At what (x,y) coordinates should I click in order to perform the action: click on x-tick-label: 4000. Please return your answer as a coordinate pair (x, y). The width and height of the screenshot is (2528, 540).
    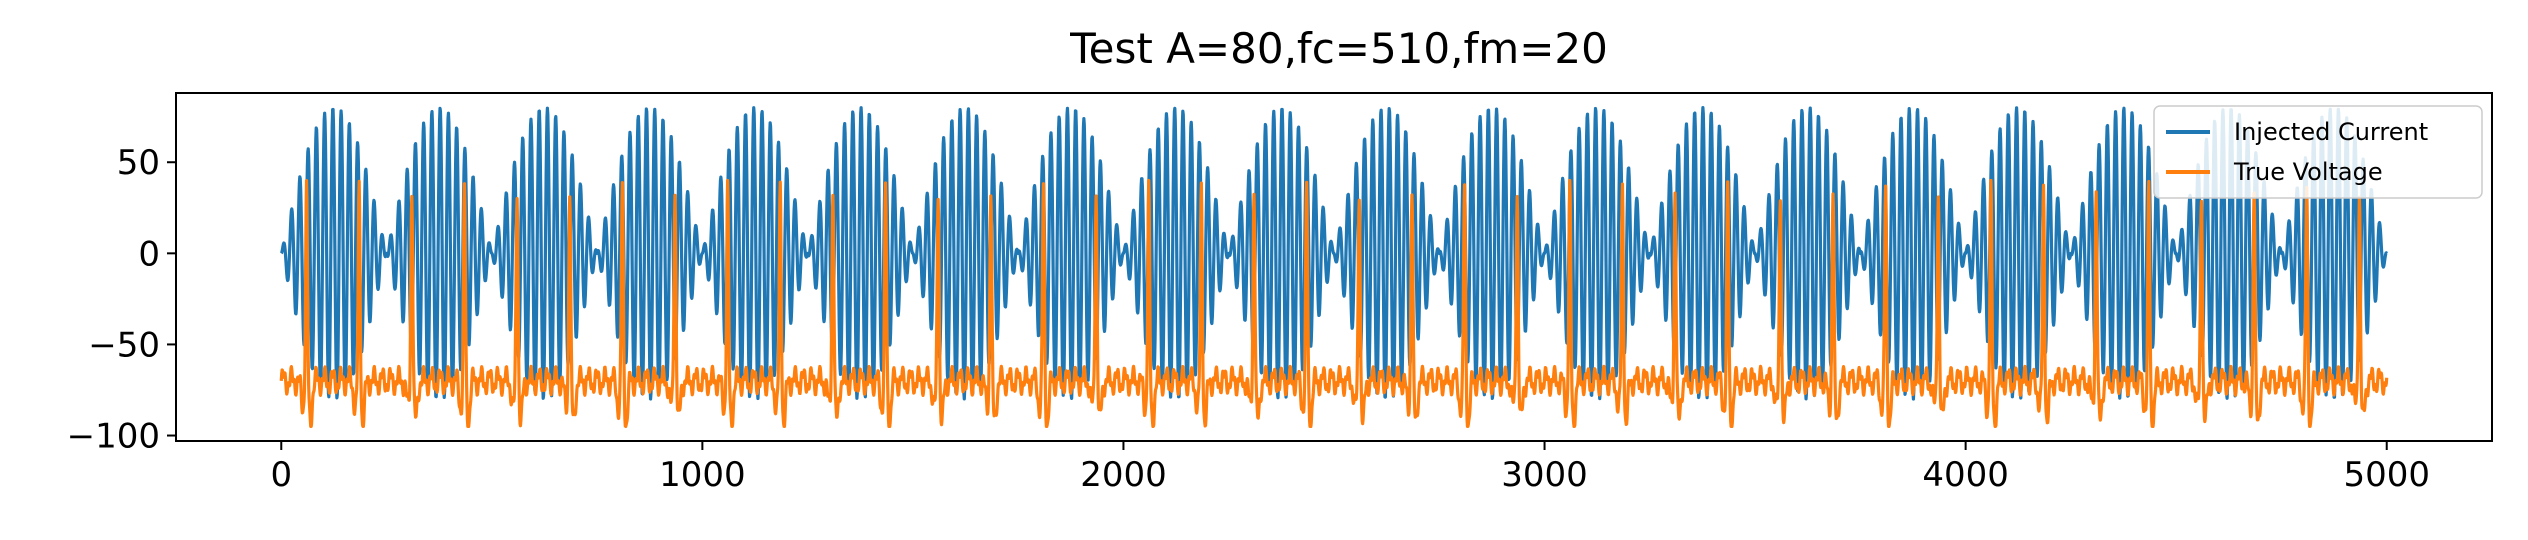
    Looking at the image, I should click on (1965, 475).